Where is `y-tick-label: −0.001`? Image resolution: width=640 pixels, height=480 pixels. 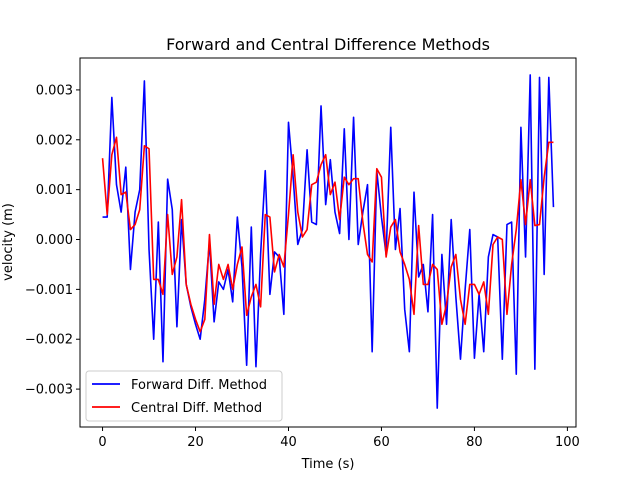 y-tick-label: −0.001 is located at coordinates (49, 290).